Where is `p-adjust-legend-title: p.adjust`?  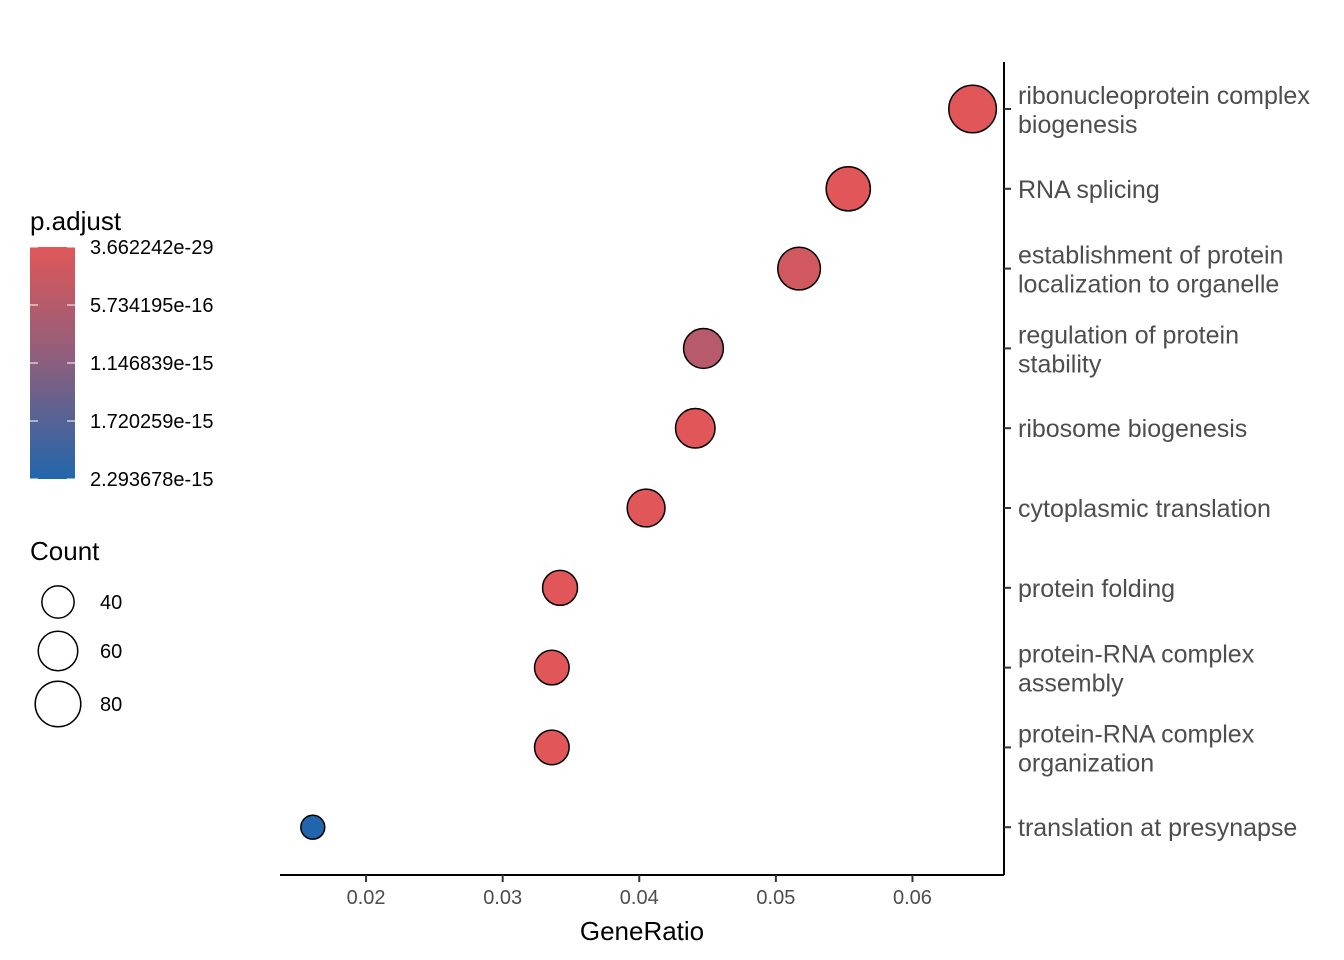
p-adjust-legend-title: p.adjust is located at coordinates (76, 221).